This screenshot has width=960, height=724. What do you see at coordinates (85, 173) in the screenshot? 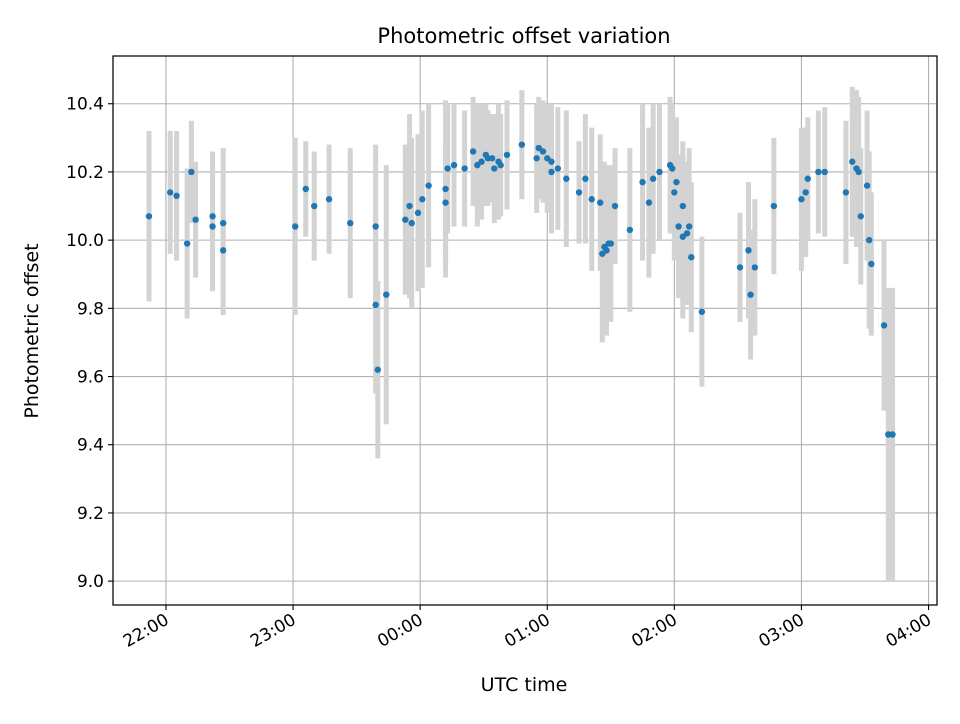
I see `y-tick-label: 10.2` at bounding box center [85, 173].